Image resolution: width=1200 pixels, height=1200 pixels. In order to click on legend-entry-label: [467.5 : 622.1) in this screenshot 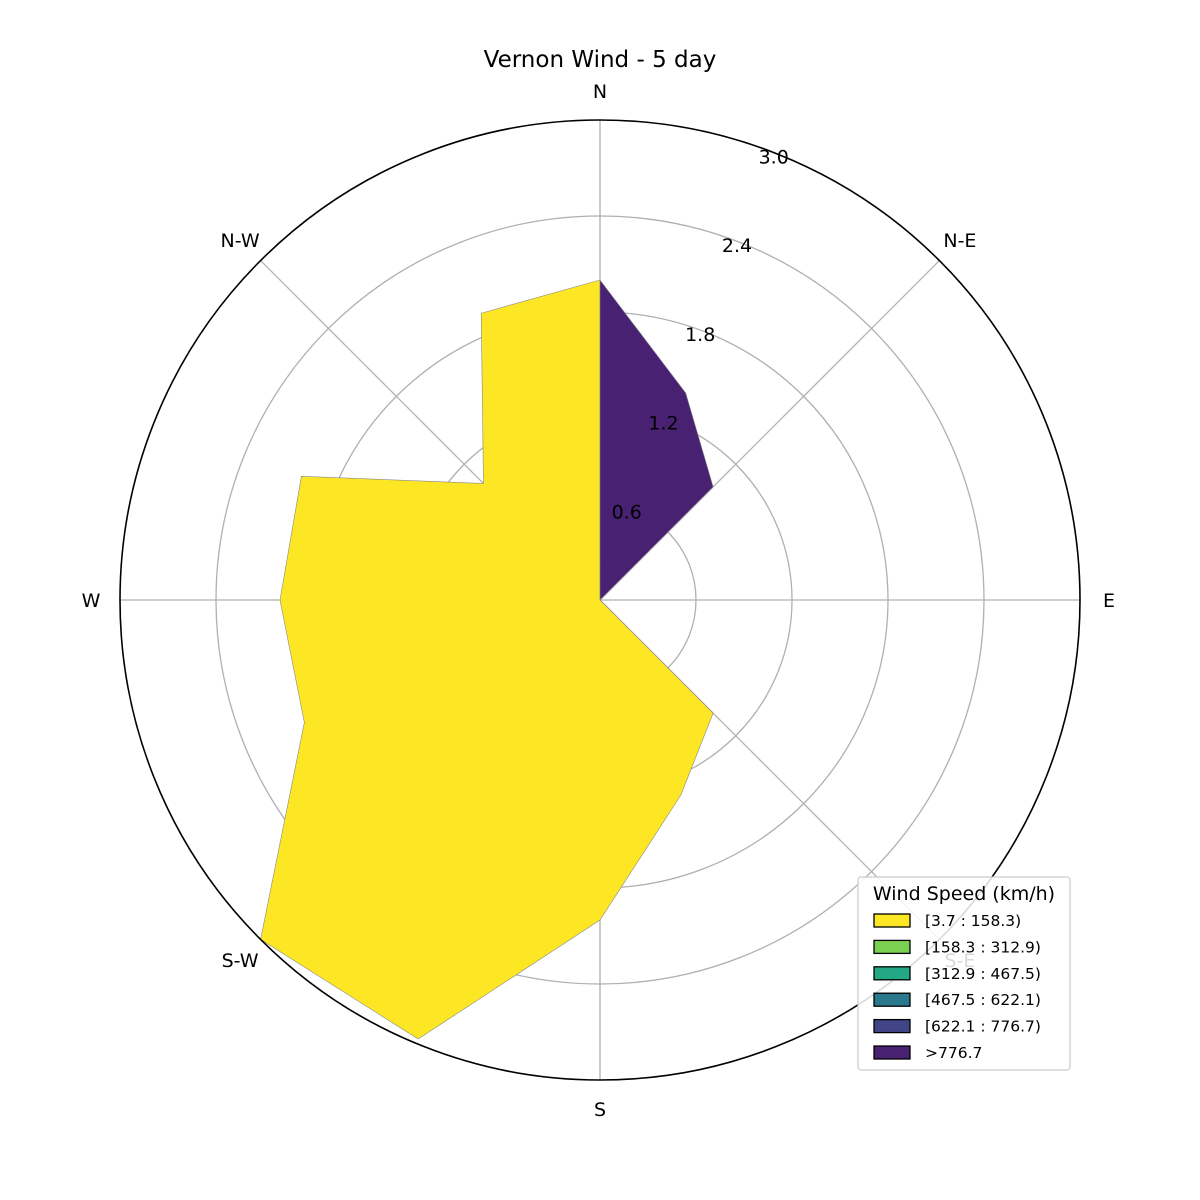, I will do `click(983, 1000)`.